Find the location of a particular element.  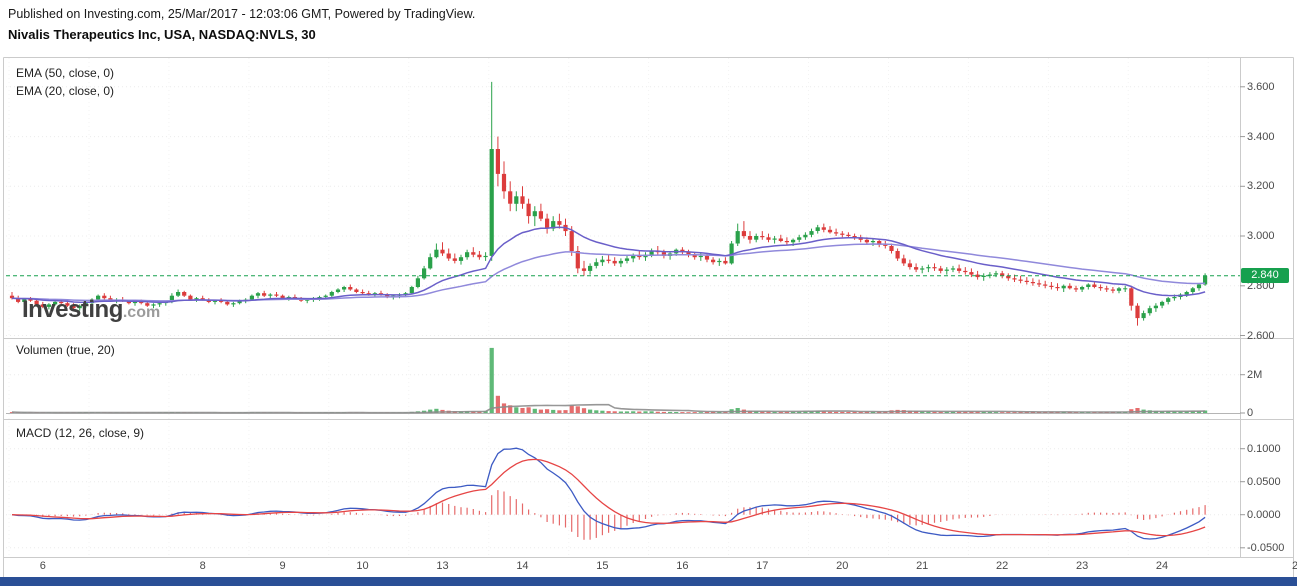

volume-axis-tick: 0 is located at coordinates (1250, 413).